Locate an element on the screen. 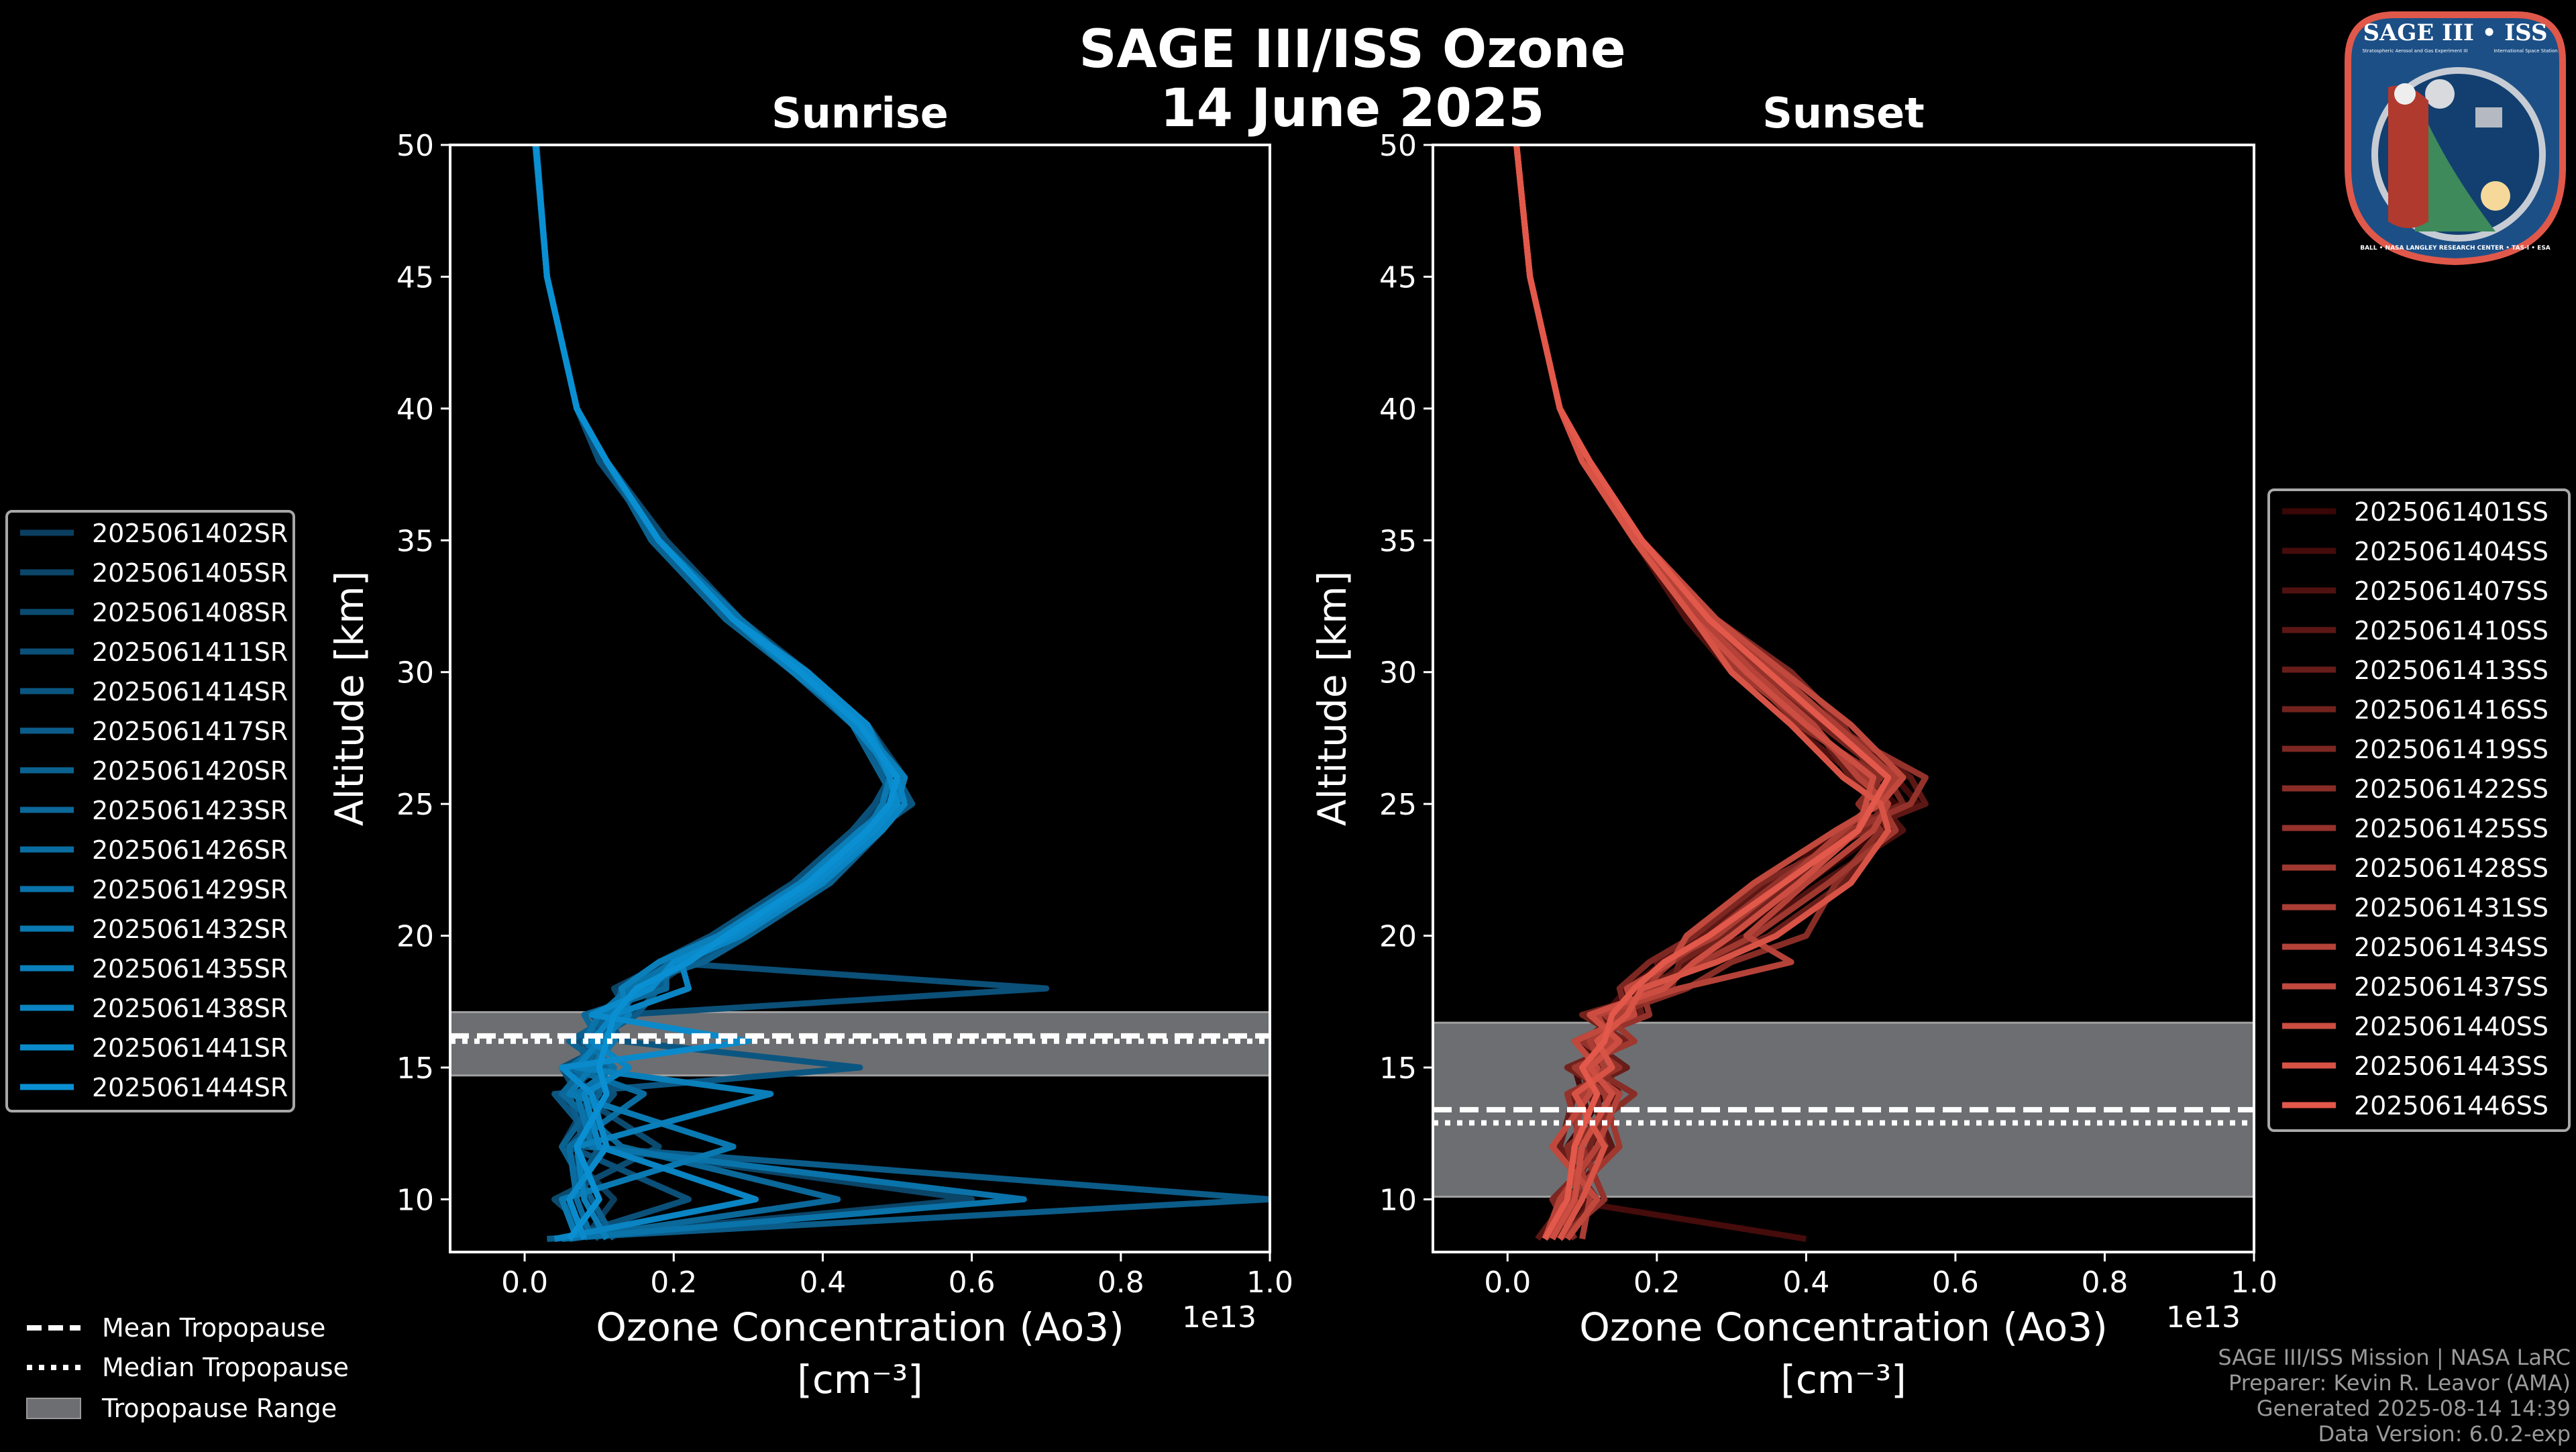  legend-label: 2025061419SS is located at coordinates (2451, 750).